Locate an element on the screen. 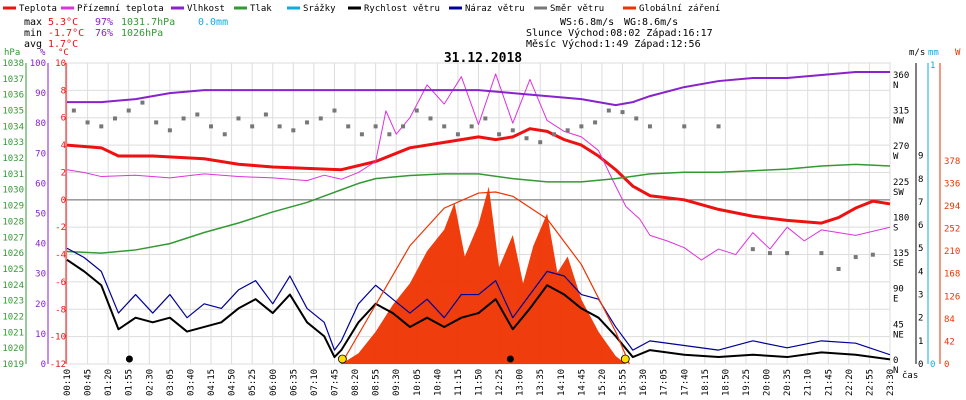 The width and height of the screenshot is (966, 400). pressure-tick-label: 1029 is located at coordinates (13, 207).